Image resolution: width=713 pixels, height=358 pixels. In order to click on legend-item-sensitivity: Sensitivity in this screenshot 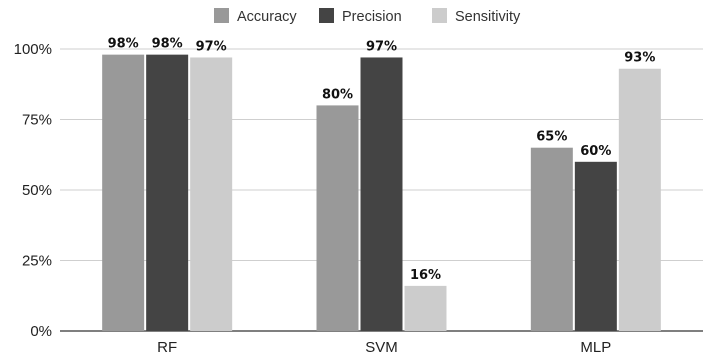, I will do `click(476, 16)`.